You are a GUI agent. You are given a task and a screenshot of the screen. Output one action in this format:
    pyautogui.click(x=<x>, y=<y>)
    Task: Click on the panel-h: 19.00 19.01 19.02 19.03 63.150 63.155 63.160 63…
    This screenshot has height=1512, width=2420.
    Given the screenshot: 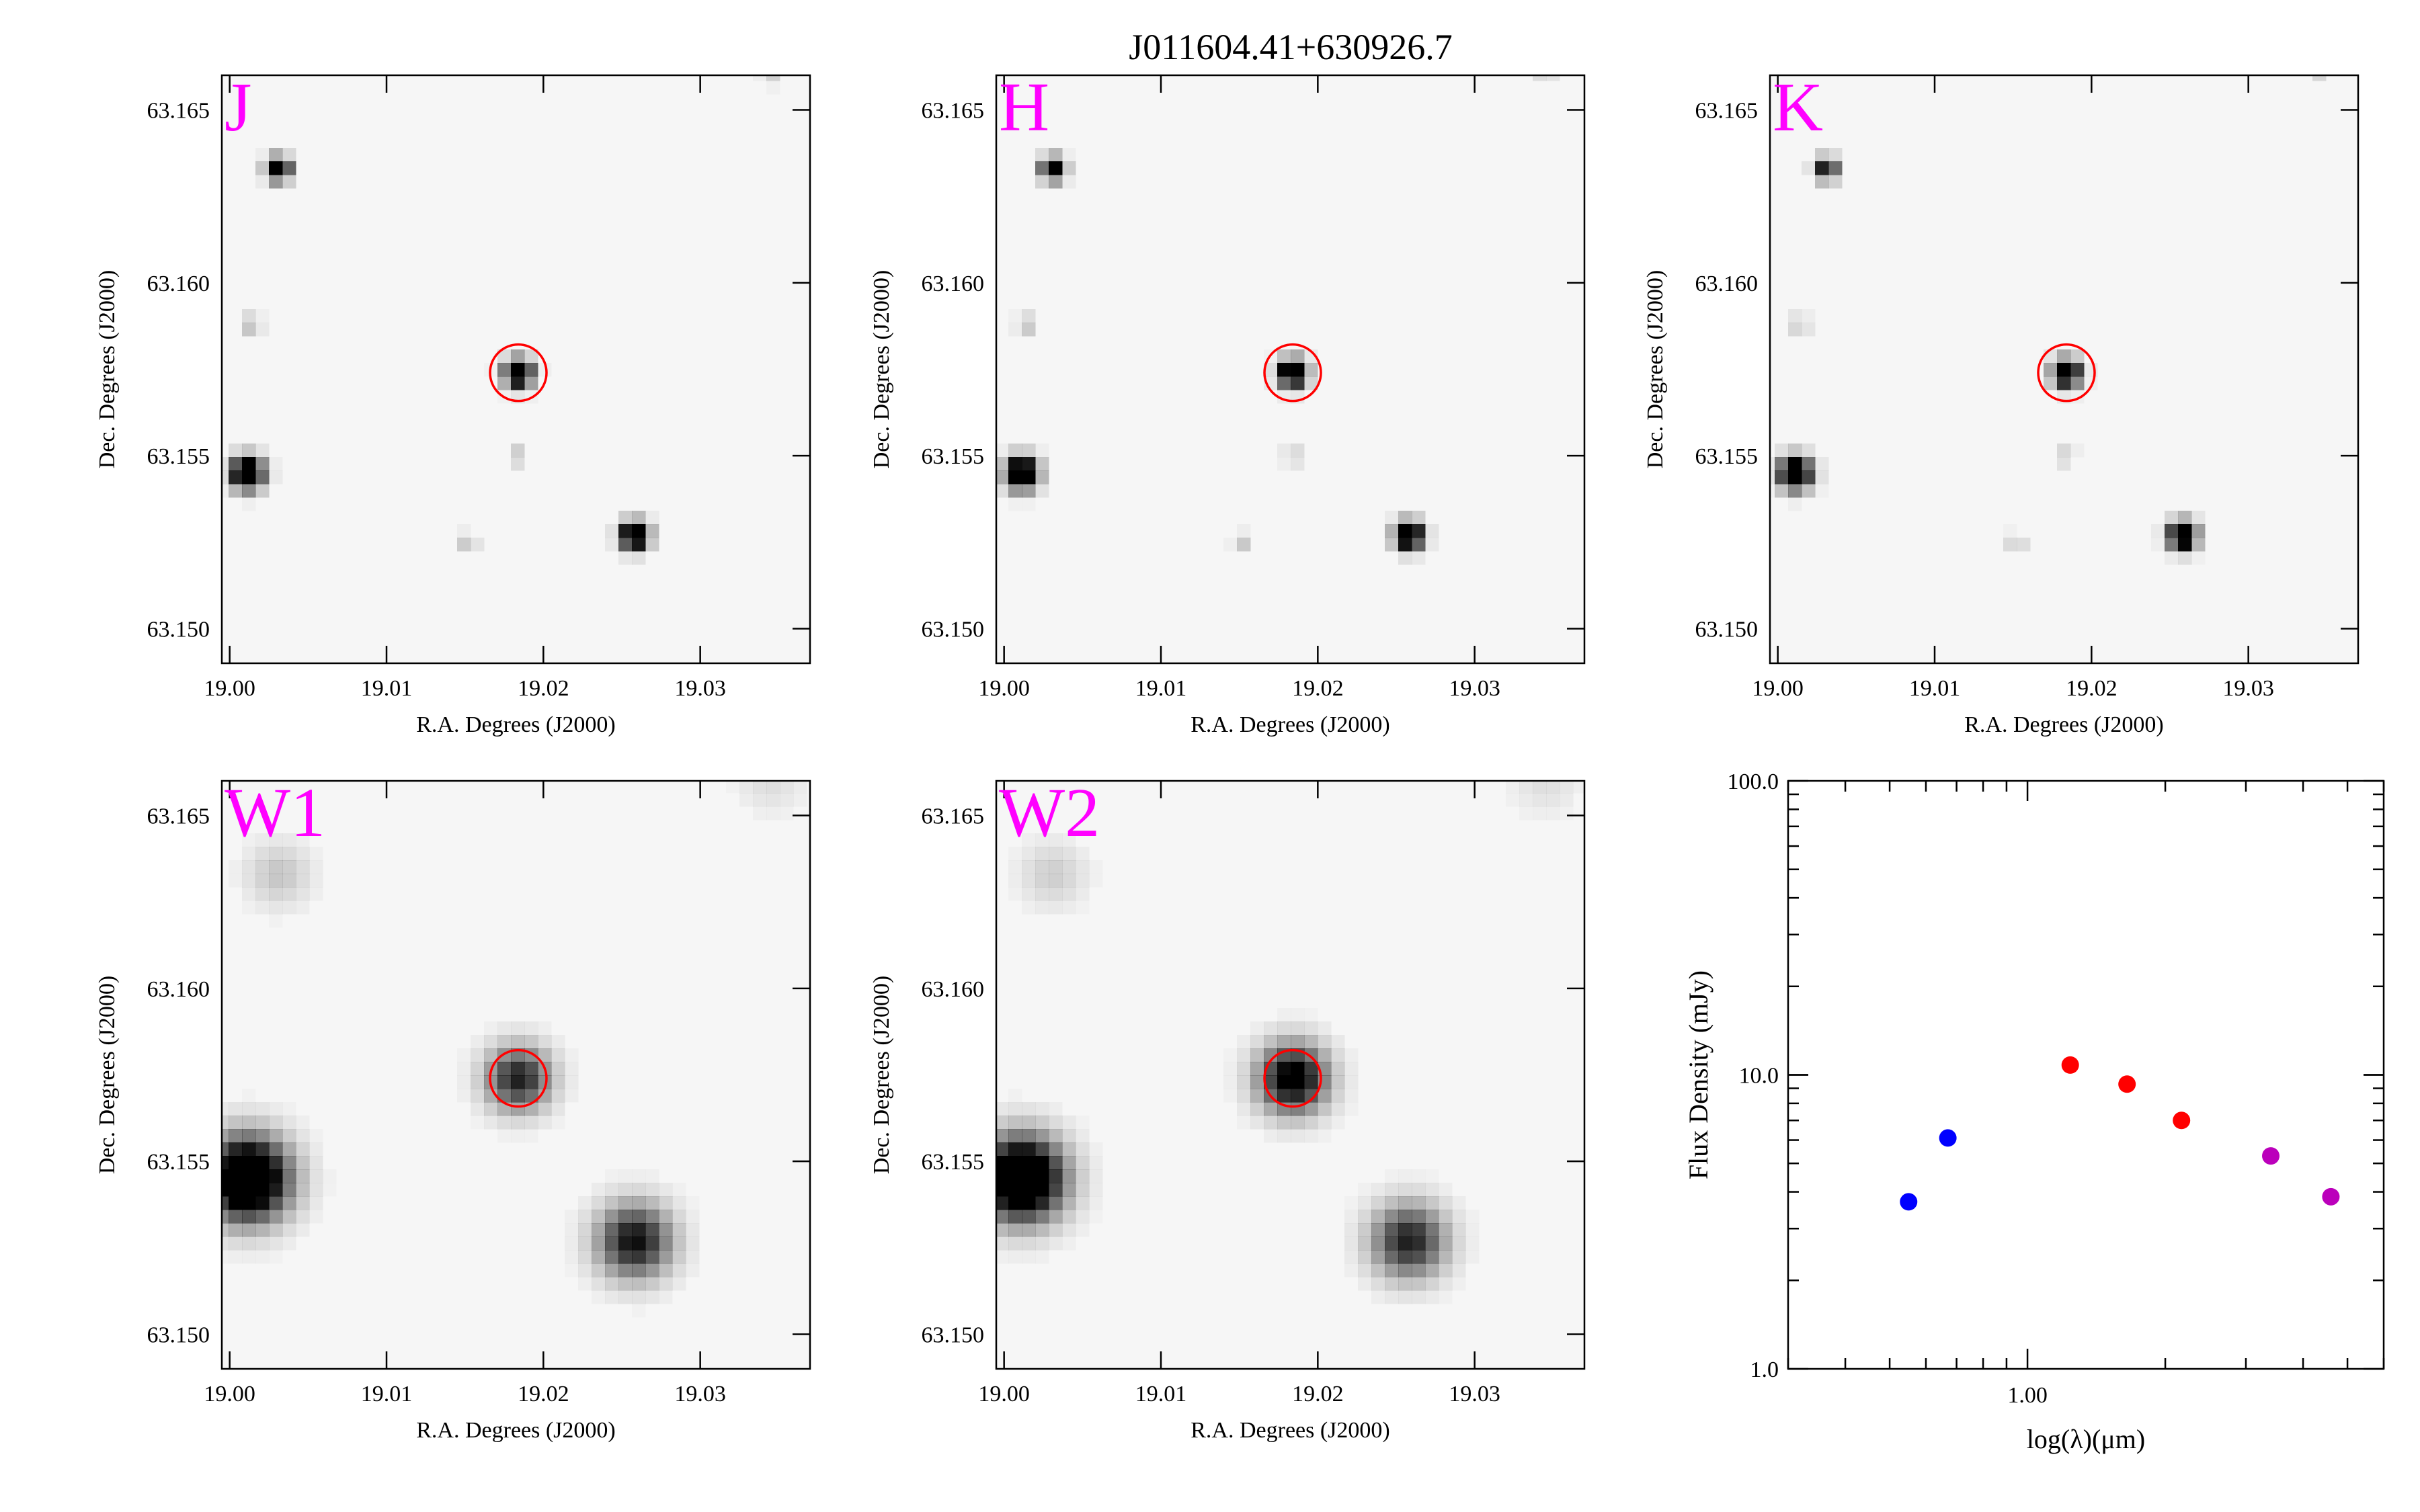 What is the action you would take?
    pyautogui.click(x=1227, y=403)
    